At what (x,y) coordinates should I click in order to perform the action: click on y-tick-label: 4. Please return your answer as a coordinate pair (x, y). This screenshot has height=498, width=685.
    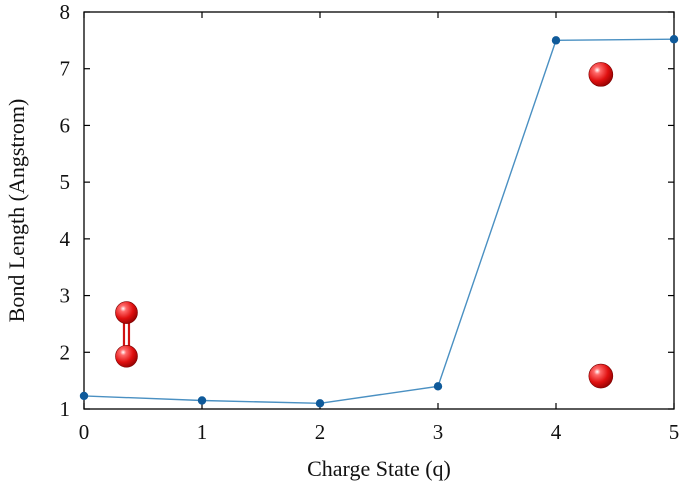
    Looking at the image, I should click on (65, 239).